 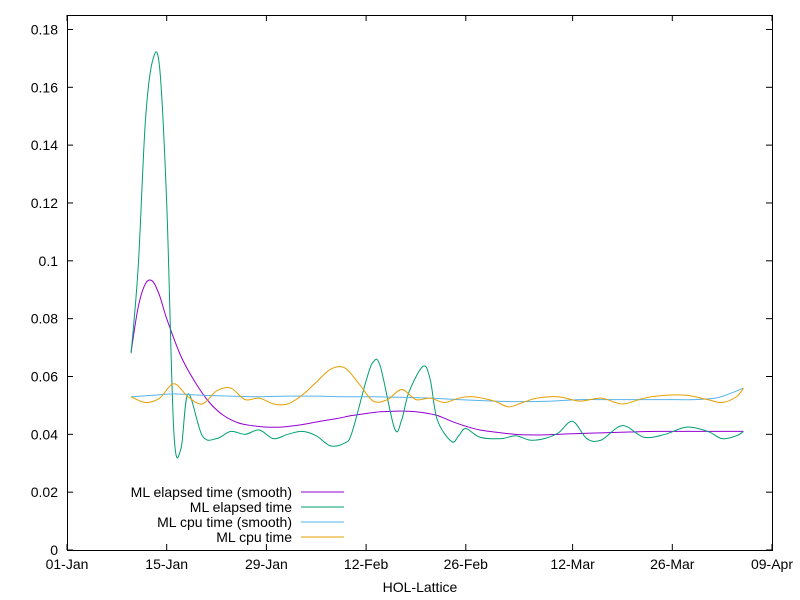 What do you see at coordinates (44, 376) in the screenshot?
I see `y-tick-label: 0.06` at bounding box center [44, 376].